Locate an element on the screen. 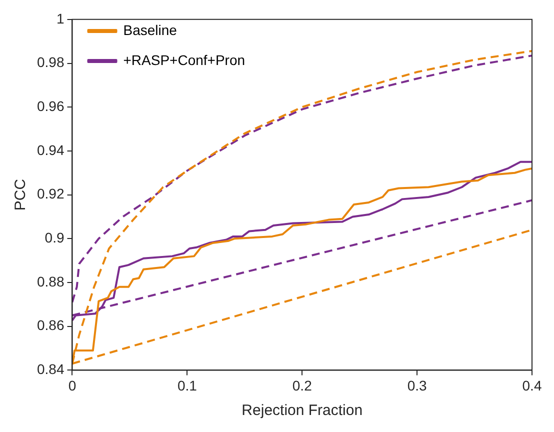 The image size is (554, 432). y-tick-label: 0.9 is located at coordinates (54, 238).